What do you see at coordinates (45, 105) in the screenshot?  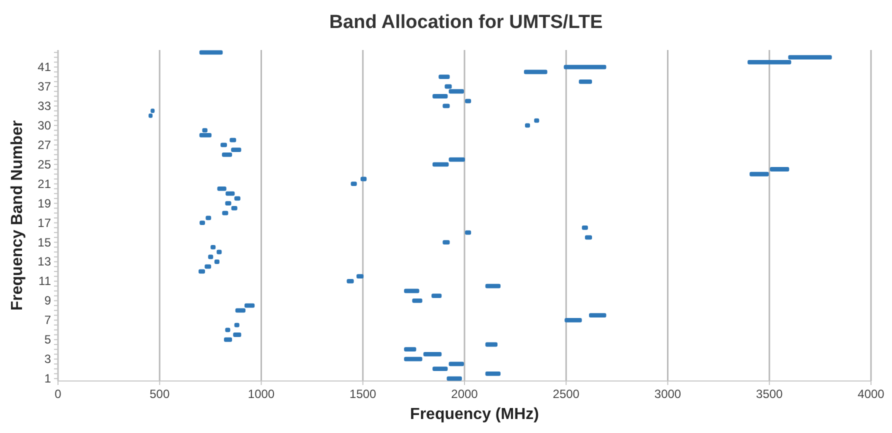 I see `y-tick-label: 33` at bounding box center [45, 105].